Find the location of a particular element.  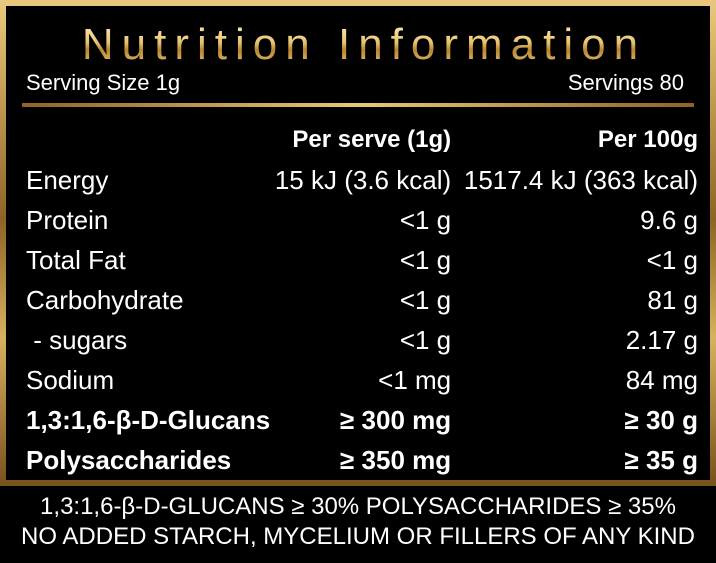

per-serve-value: ≥ 350 mg is located at coordinates (396, 459).